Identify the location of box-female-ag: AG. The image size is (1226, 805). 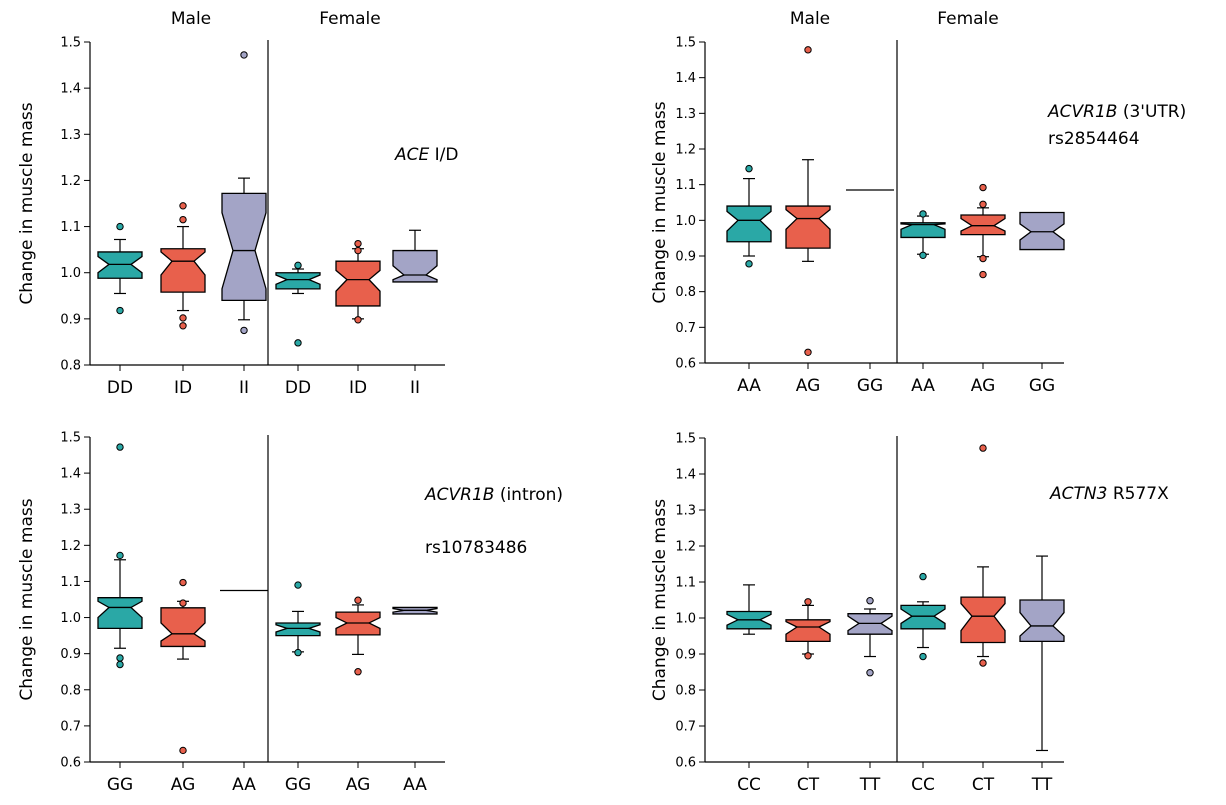
(983, 289).